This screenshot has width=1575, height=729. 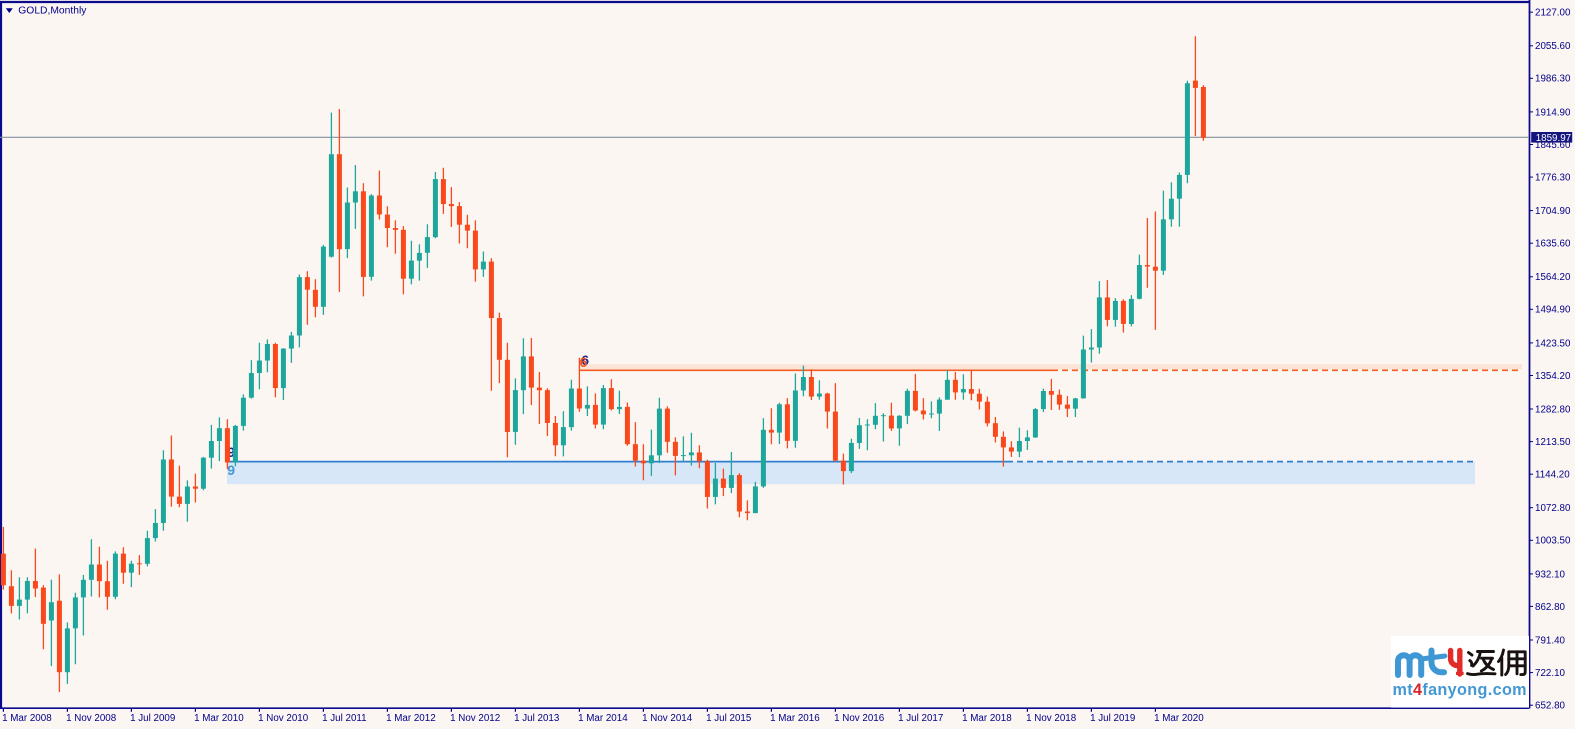 What do you see at coordinates (1553, 46) in the screenshot?
I see `svg-text: 2055.60` at bounding box center [1553, 46].